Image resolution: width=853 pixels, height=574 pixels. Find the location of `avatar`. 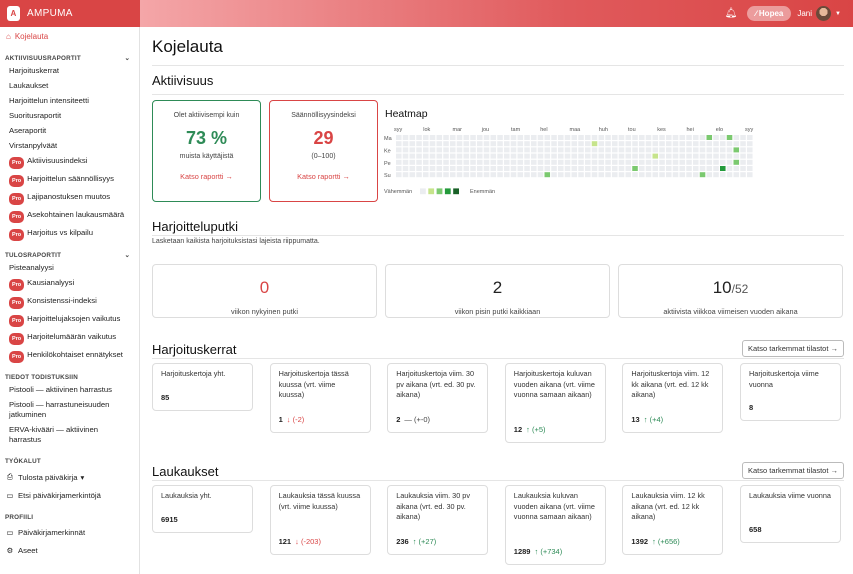

avatar is located at coordinates (824, 13).